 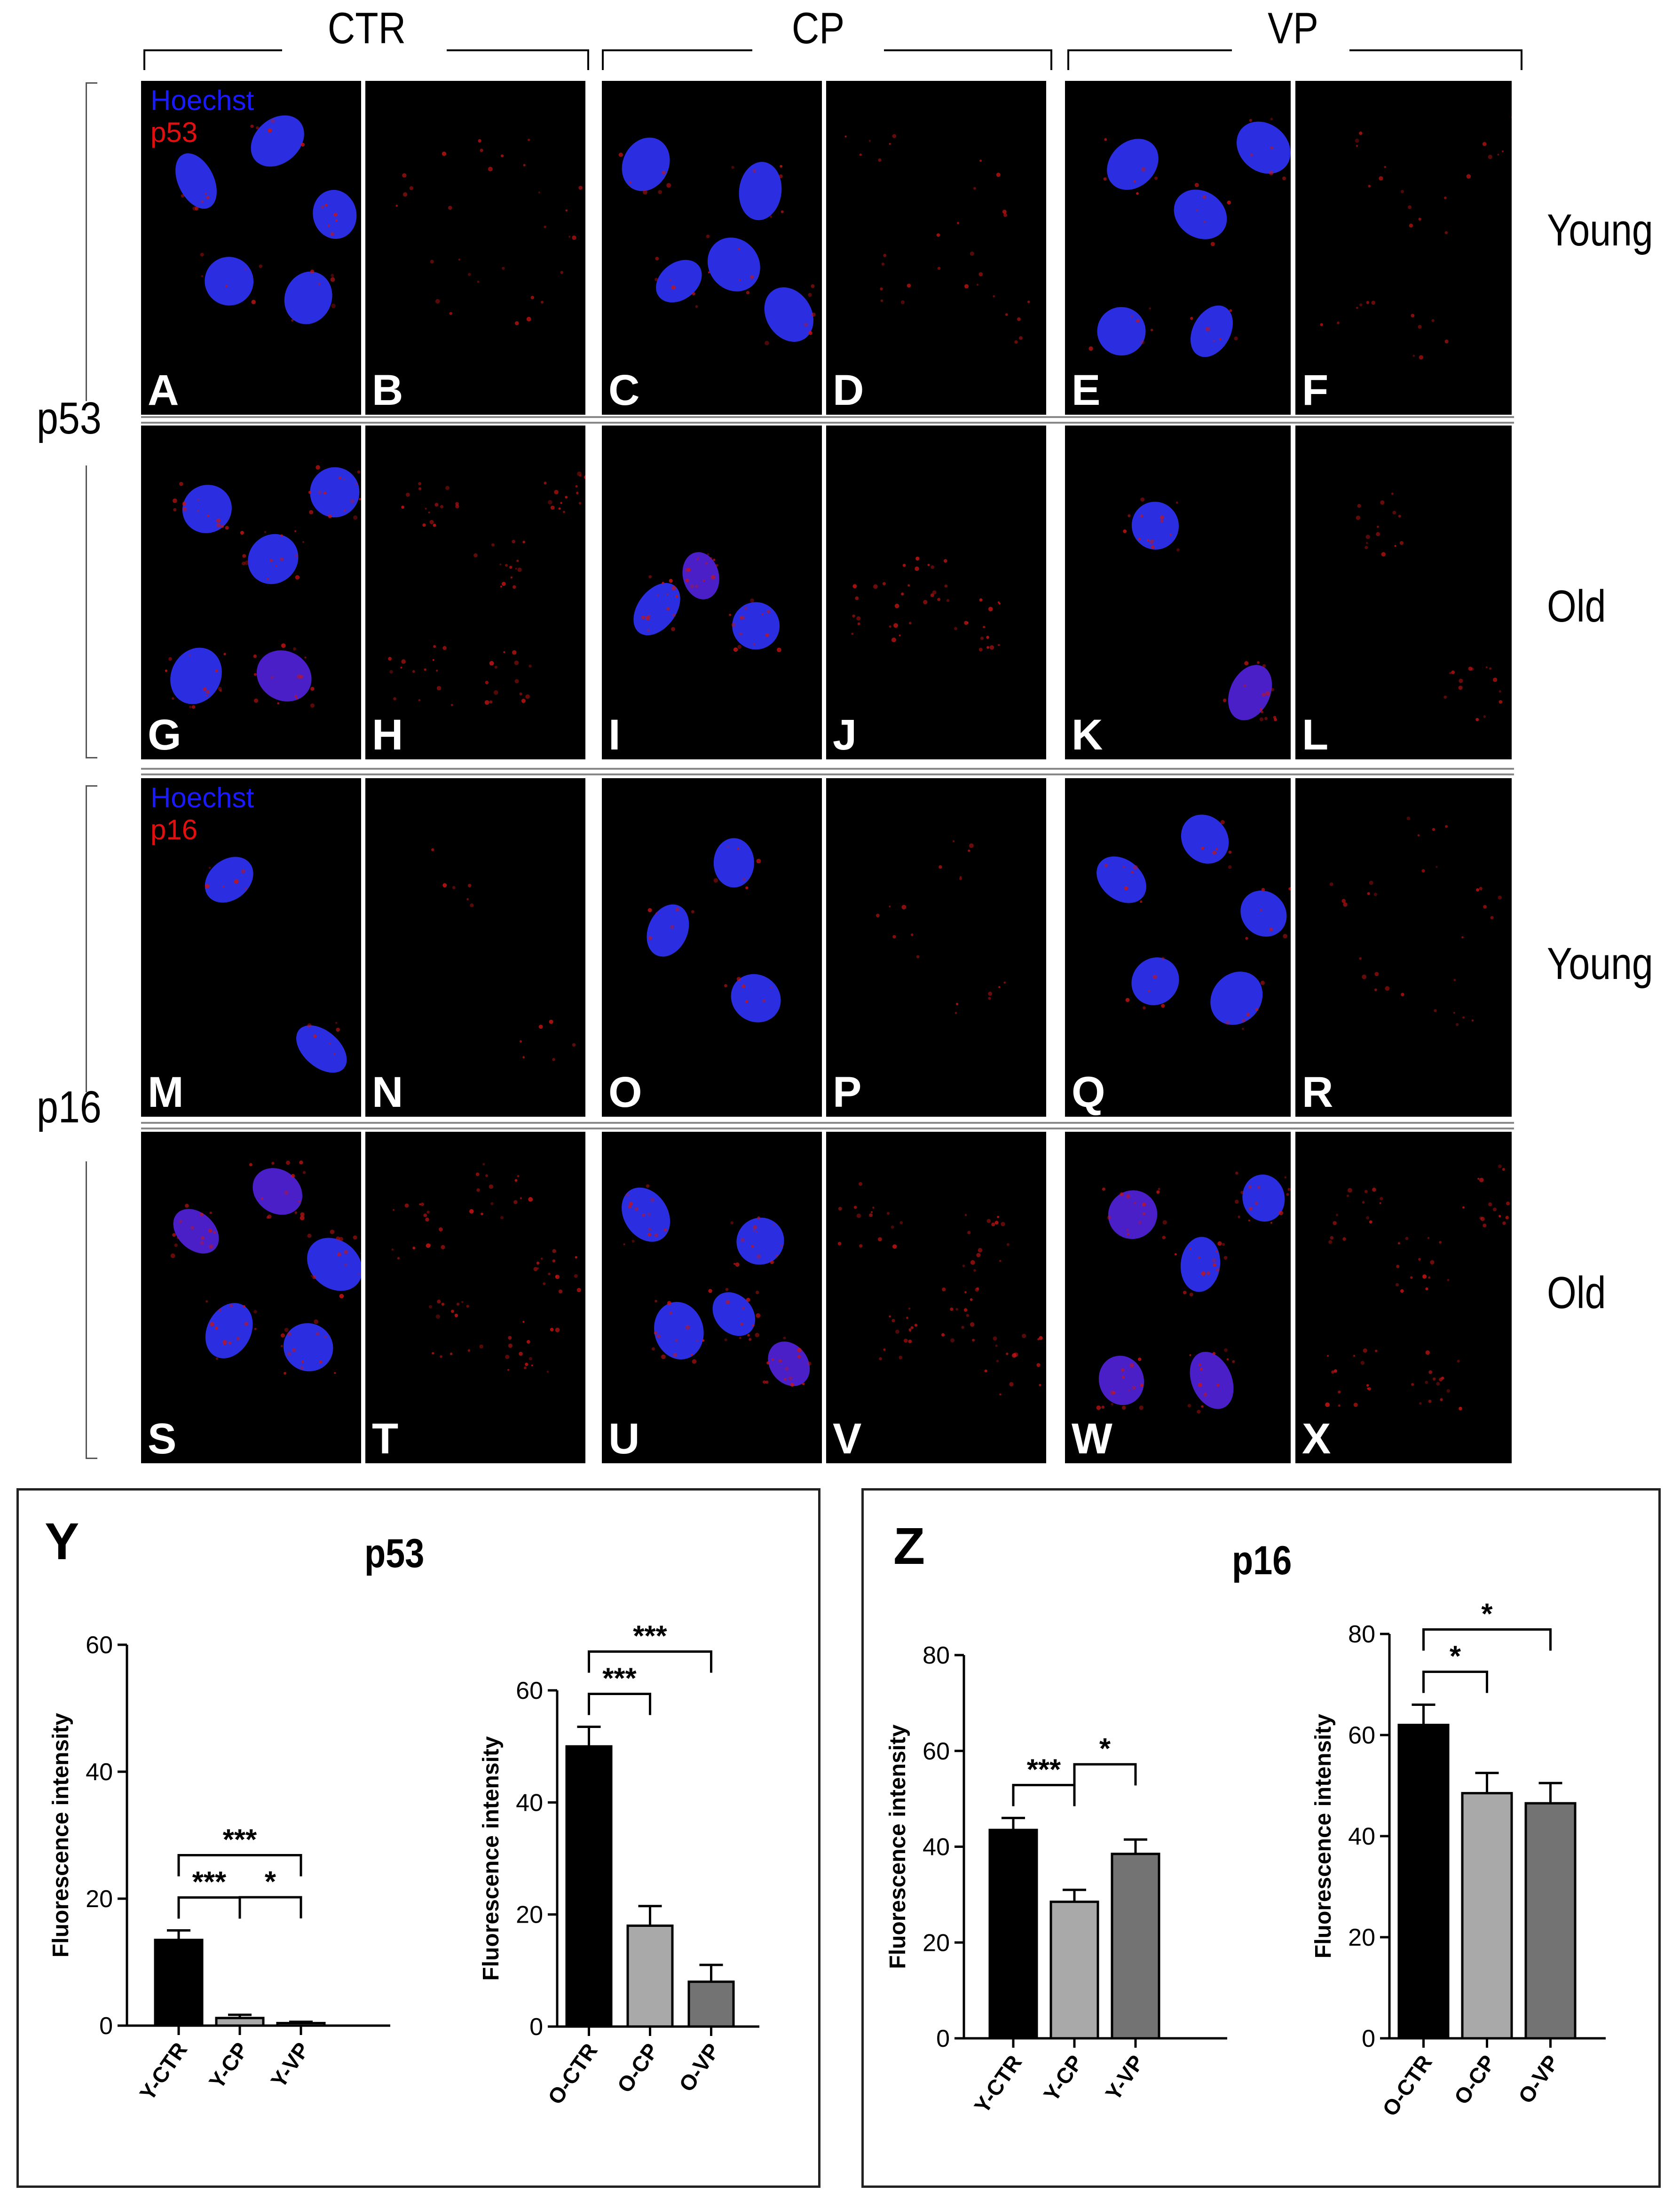 What do you see at coordinates (1178, 1297) in the screenshot?
I see `micrograph-panel: W` at bounding box center [1178, 1297].